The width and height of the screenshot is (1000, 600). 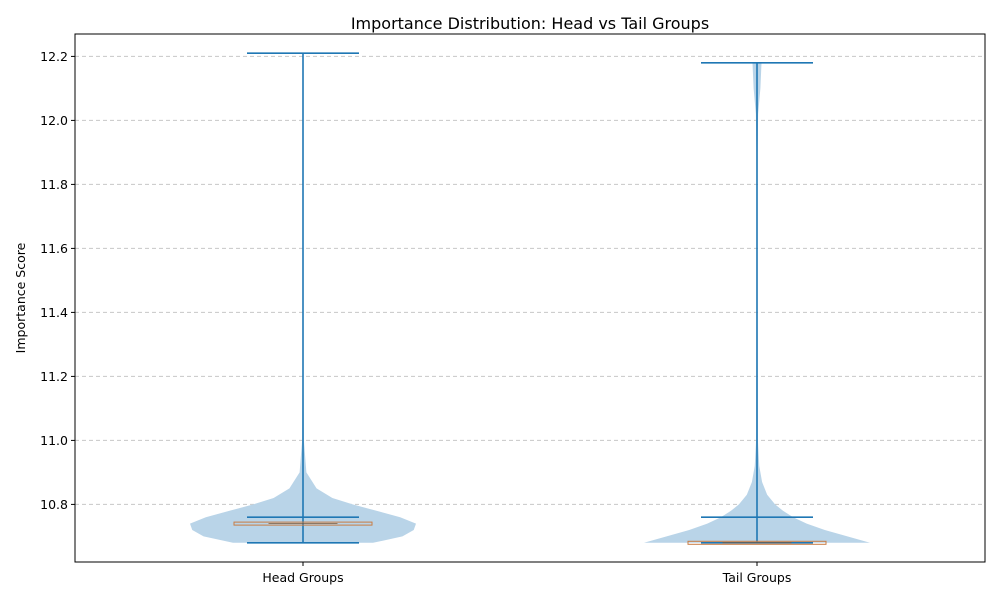 What do you see at coordinates (302, 577) in the screenshot?
I see `x-tick-label: Head Groups` at bounding box center [302, 577].